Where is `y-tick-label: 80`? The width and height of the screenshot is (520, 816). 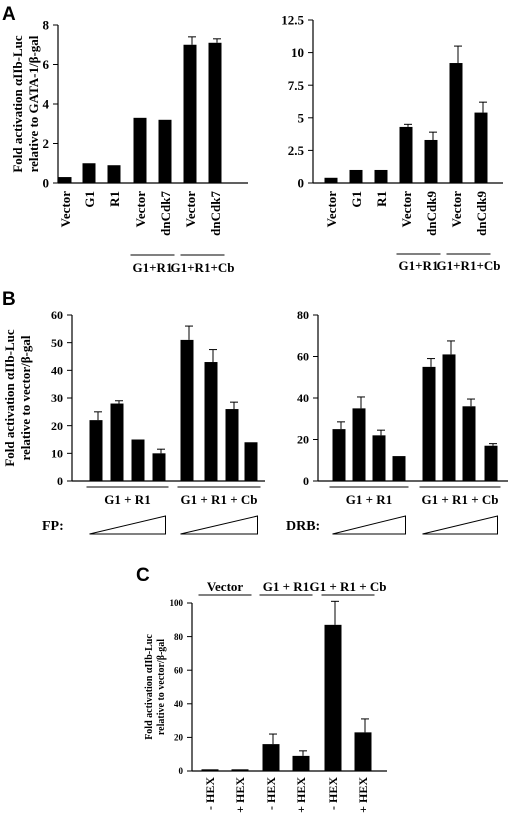 y-tick-label: 80 is located at coordinates (303, 315).